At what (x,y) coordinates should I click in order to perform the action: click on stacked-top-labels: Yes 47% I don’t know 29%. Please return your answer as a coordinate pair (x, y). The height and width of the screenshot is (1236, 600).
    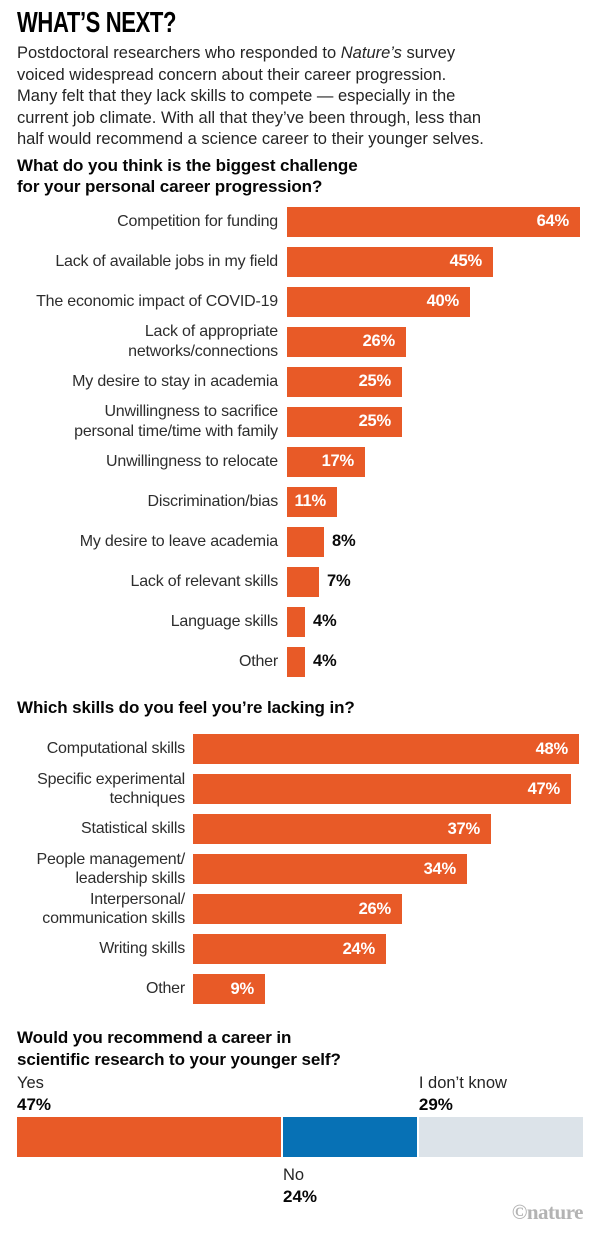
    Looking at the image, I should click on (300, 1094).